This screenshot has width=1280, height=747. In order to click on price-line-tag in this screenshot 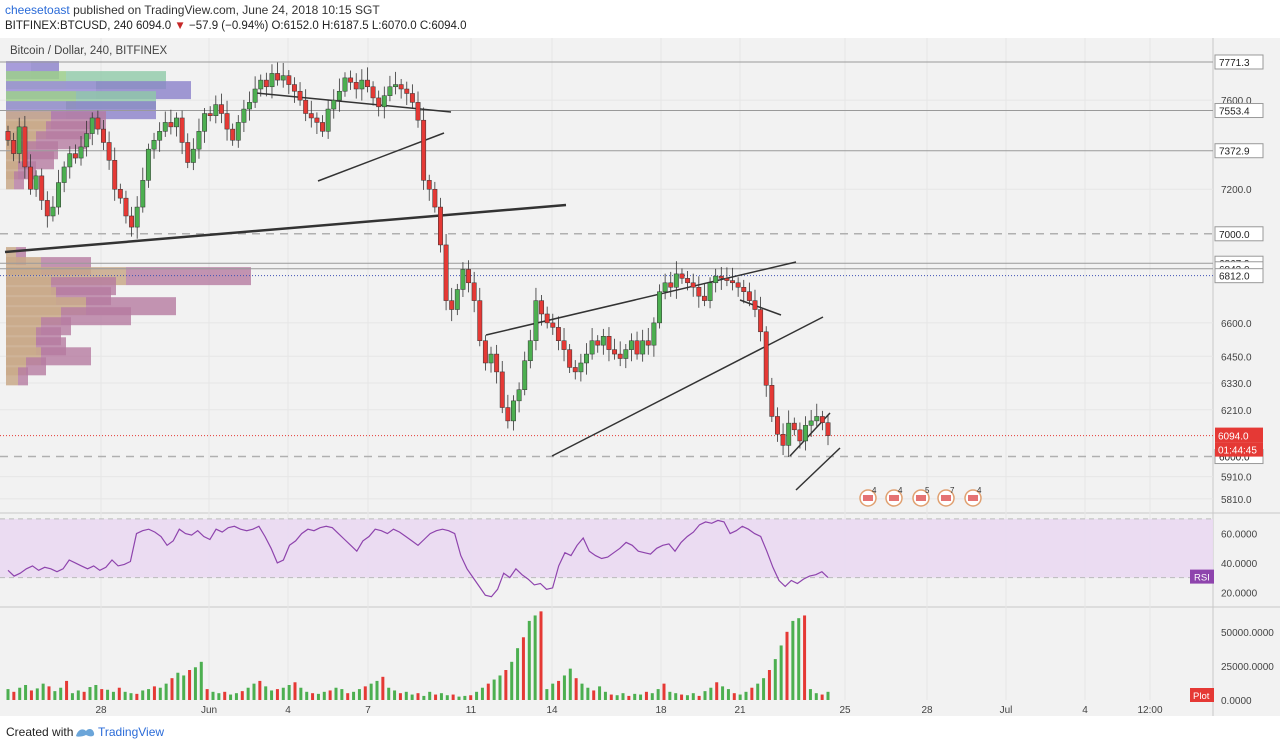, I will do `click(1239, 151)`.